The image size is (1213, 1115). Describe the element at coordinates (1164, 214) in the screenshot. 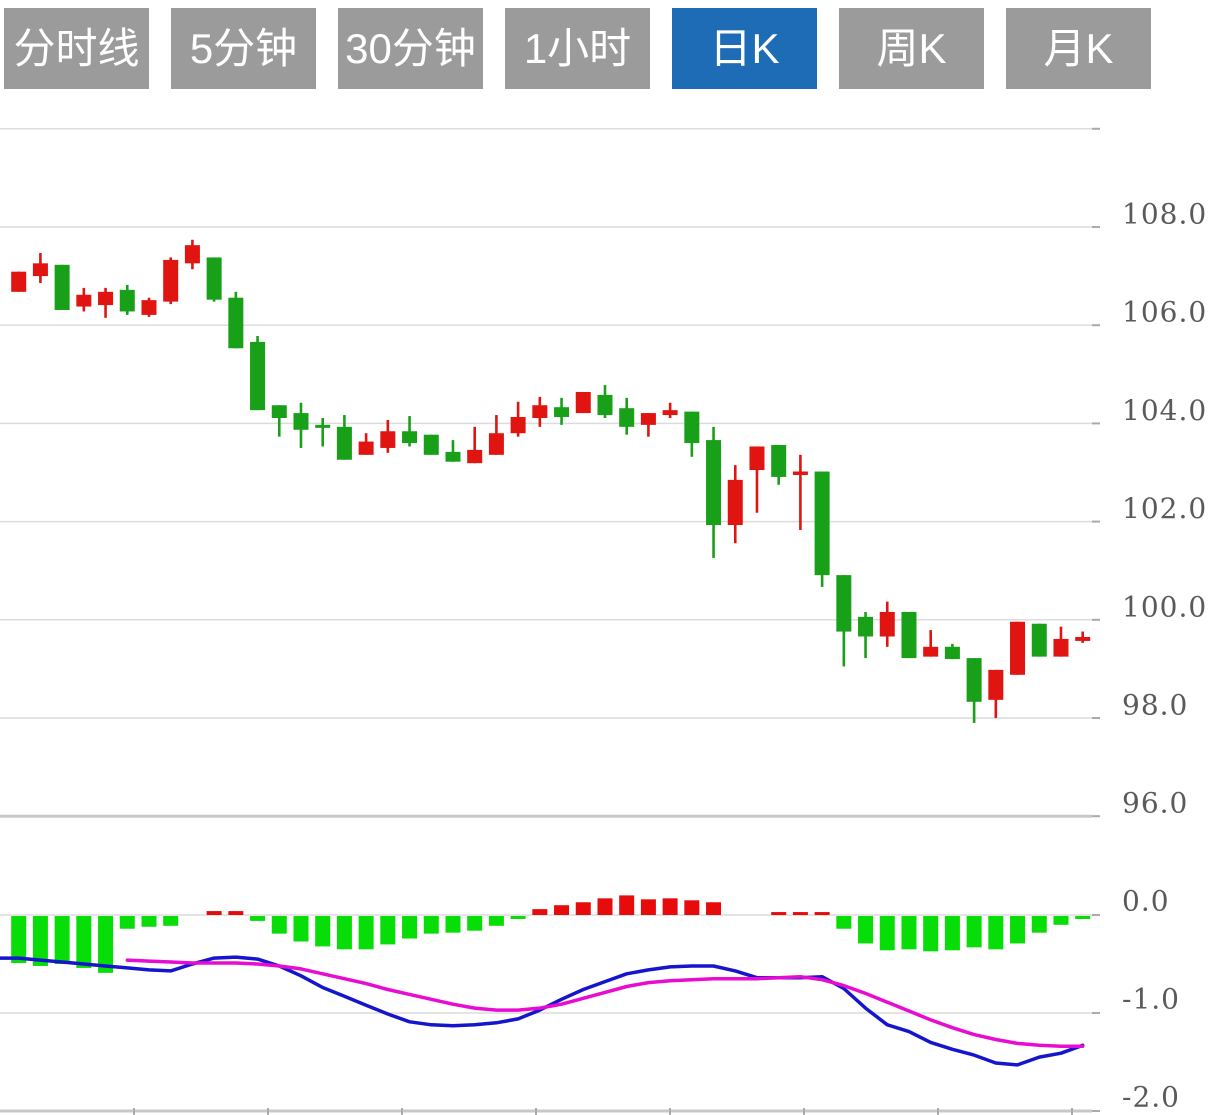

I see `price-axis-label-108.0: 108.0` at that location.